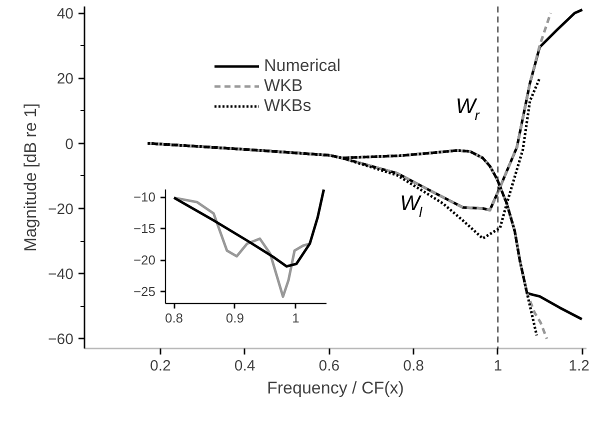 This screenshot has width=589, height=427. I want to click on y-tick-label: 0, so click(69, 144).